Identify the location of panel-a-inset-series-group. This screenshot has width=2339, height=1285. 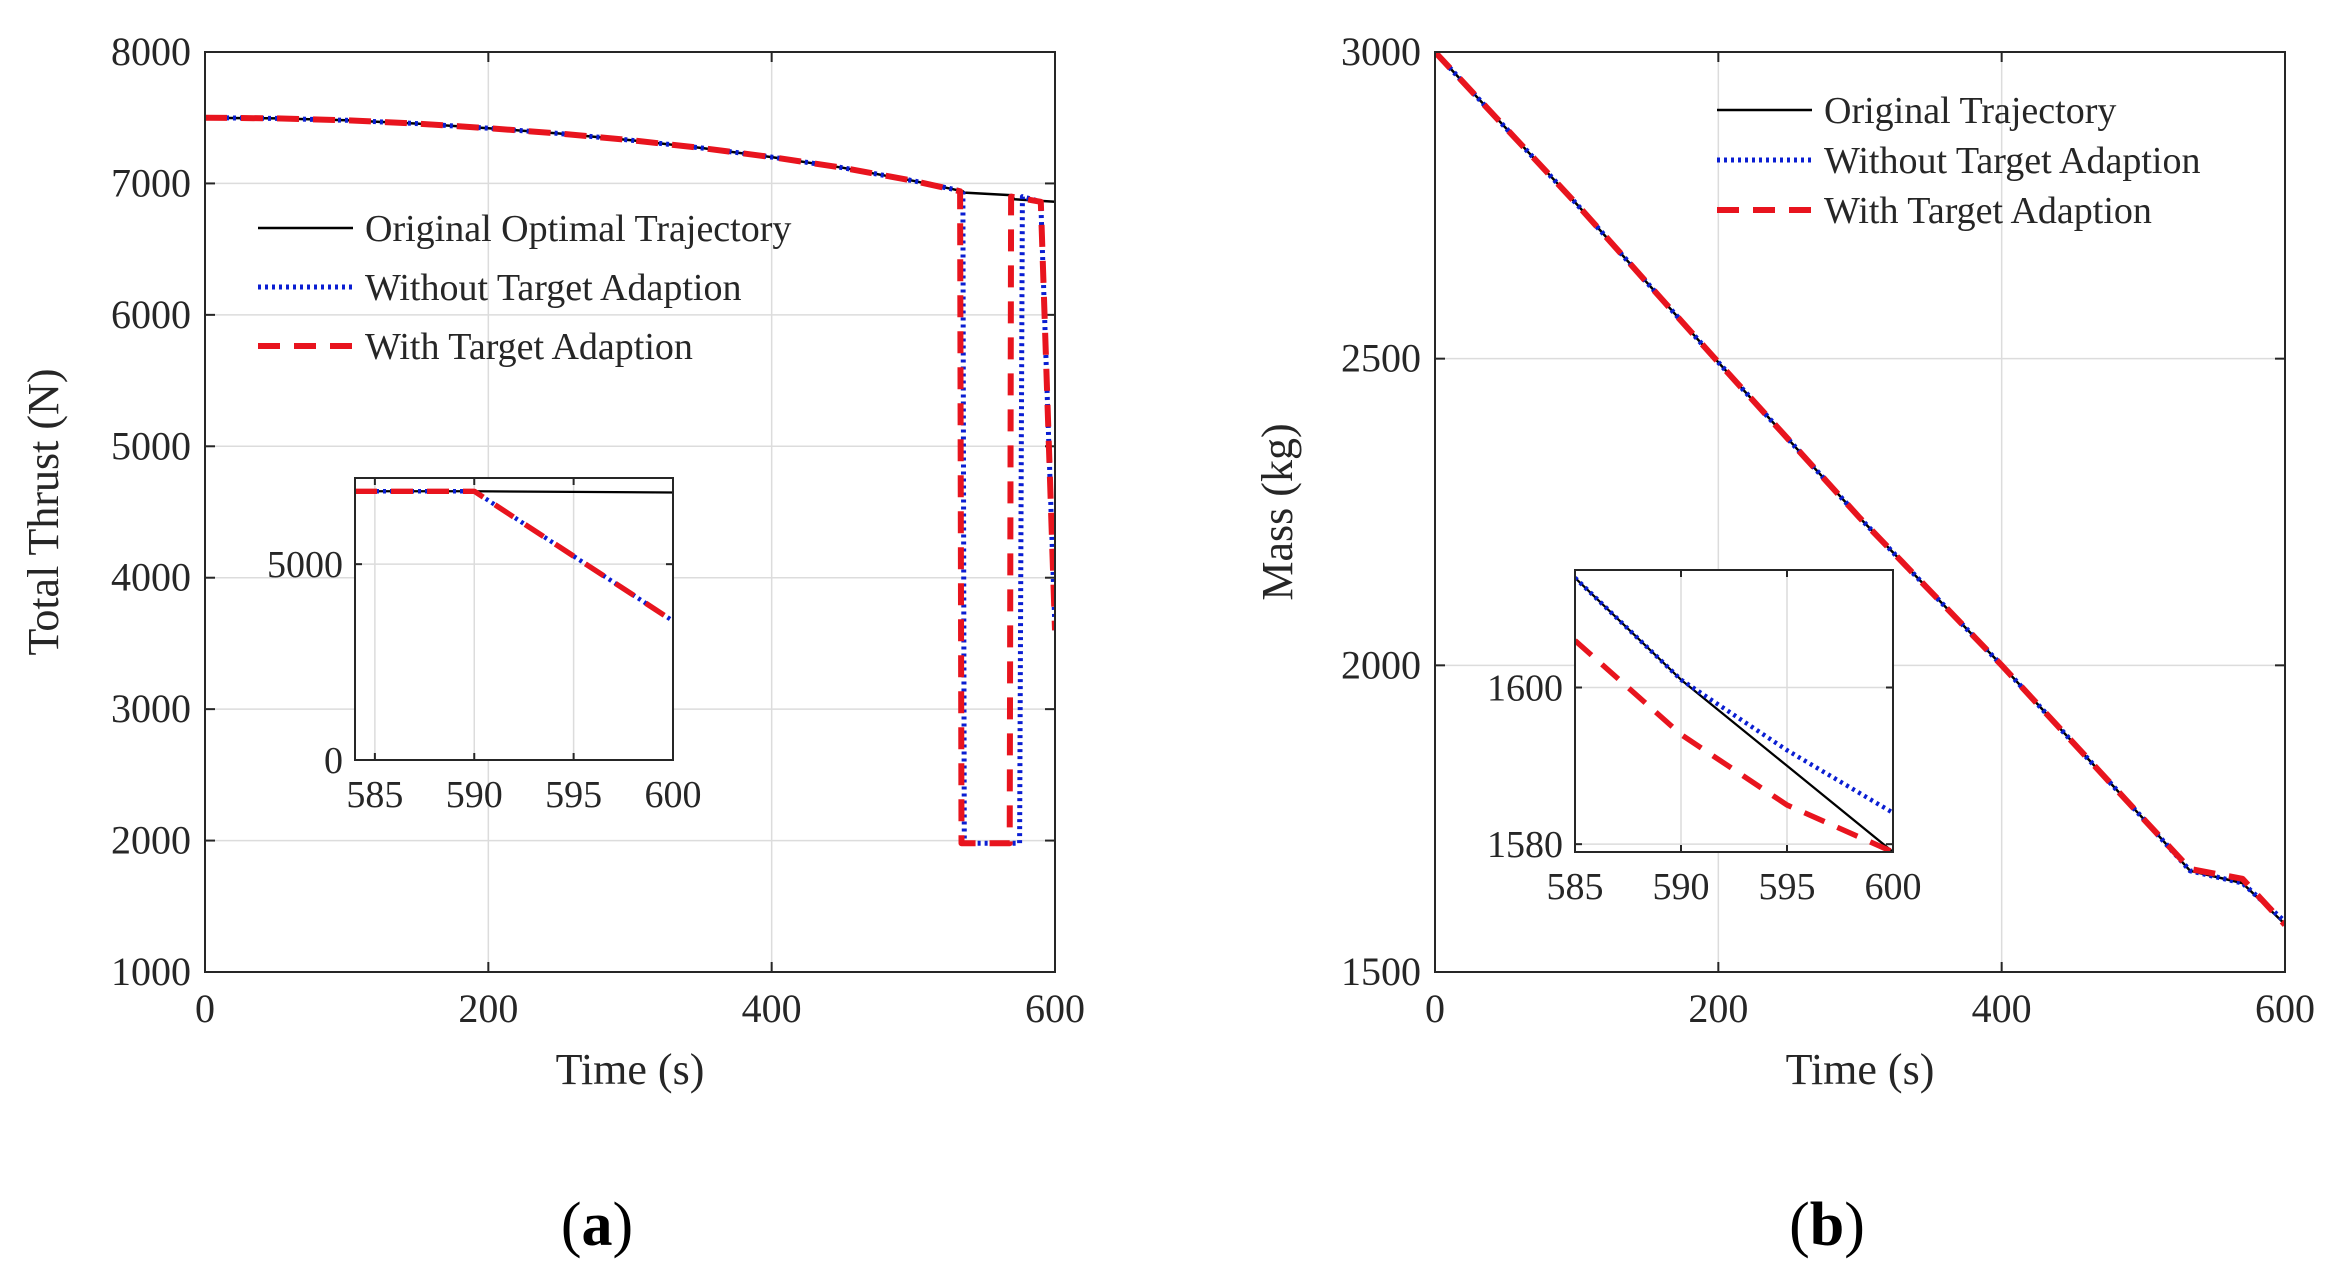
(514, 556).